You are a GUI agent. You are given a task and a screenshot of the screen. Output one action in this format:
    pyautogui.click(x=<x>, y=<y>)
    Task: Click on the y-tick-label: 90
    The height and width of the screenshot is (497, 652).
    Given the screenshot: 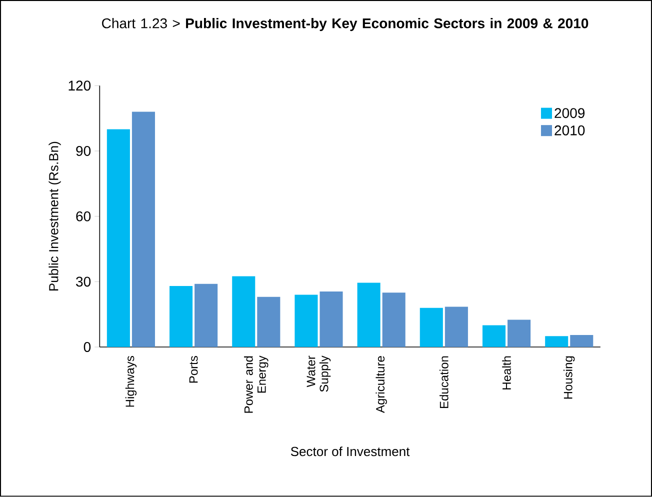 What is the action you would take?
    pyautogui.click(x=83, y=151)
    